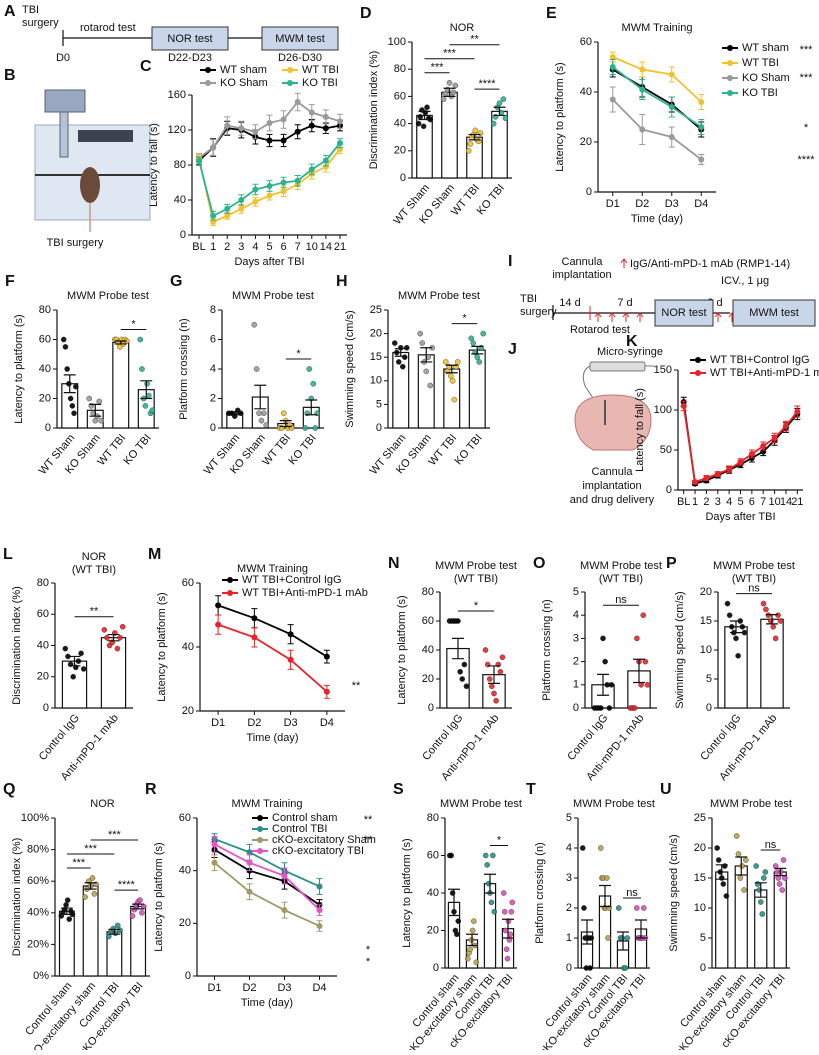  I want to click on panel-label: C, so click(146, 66).